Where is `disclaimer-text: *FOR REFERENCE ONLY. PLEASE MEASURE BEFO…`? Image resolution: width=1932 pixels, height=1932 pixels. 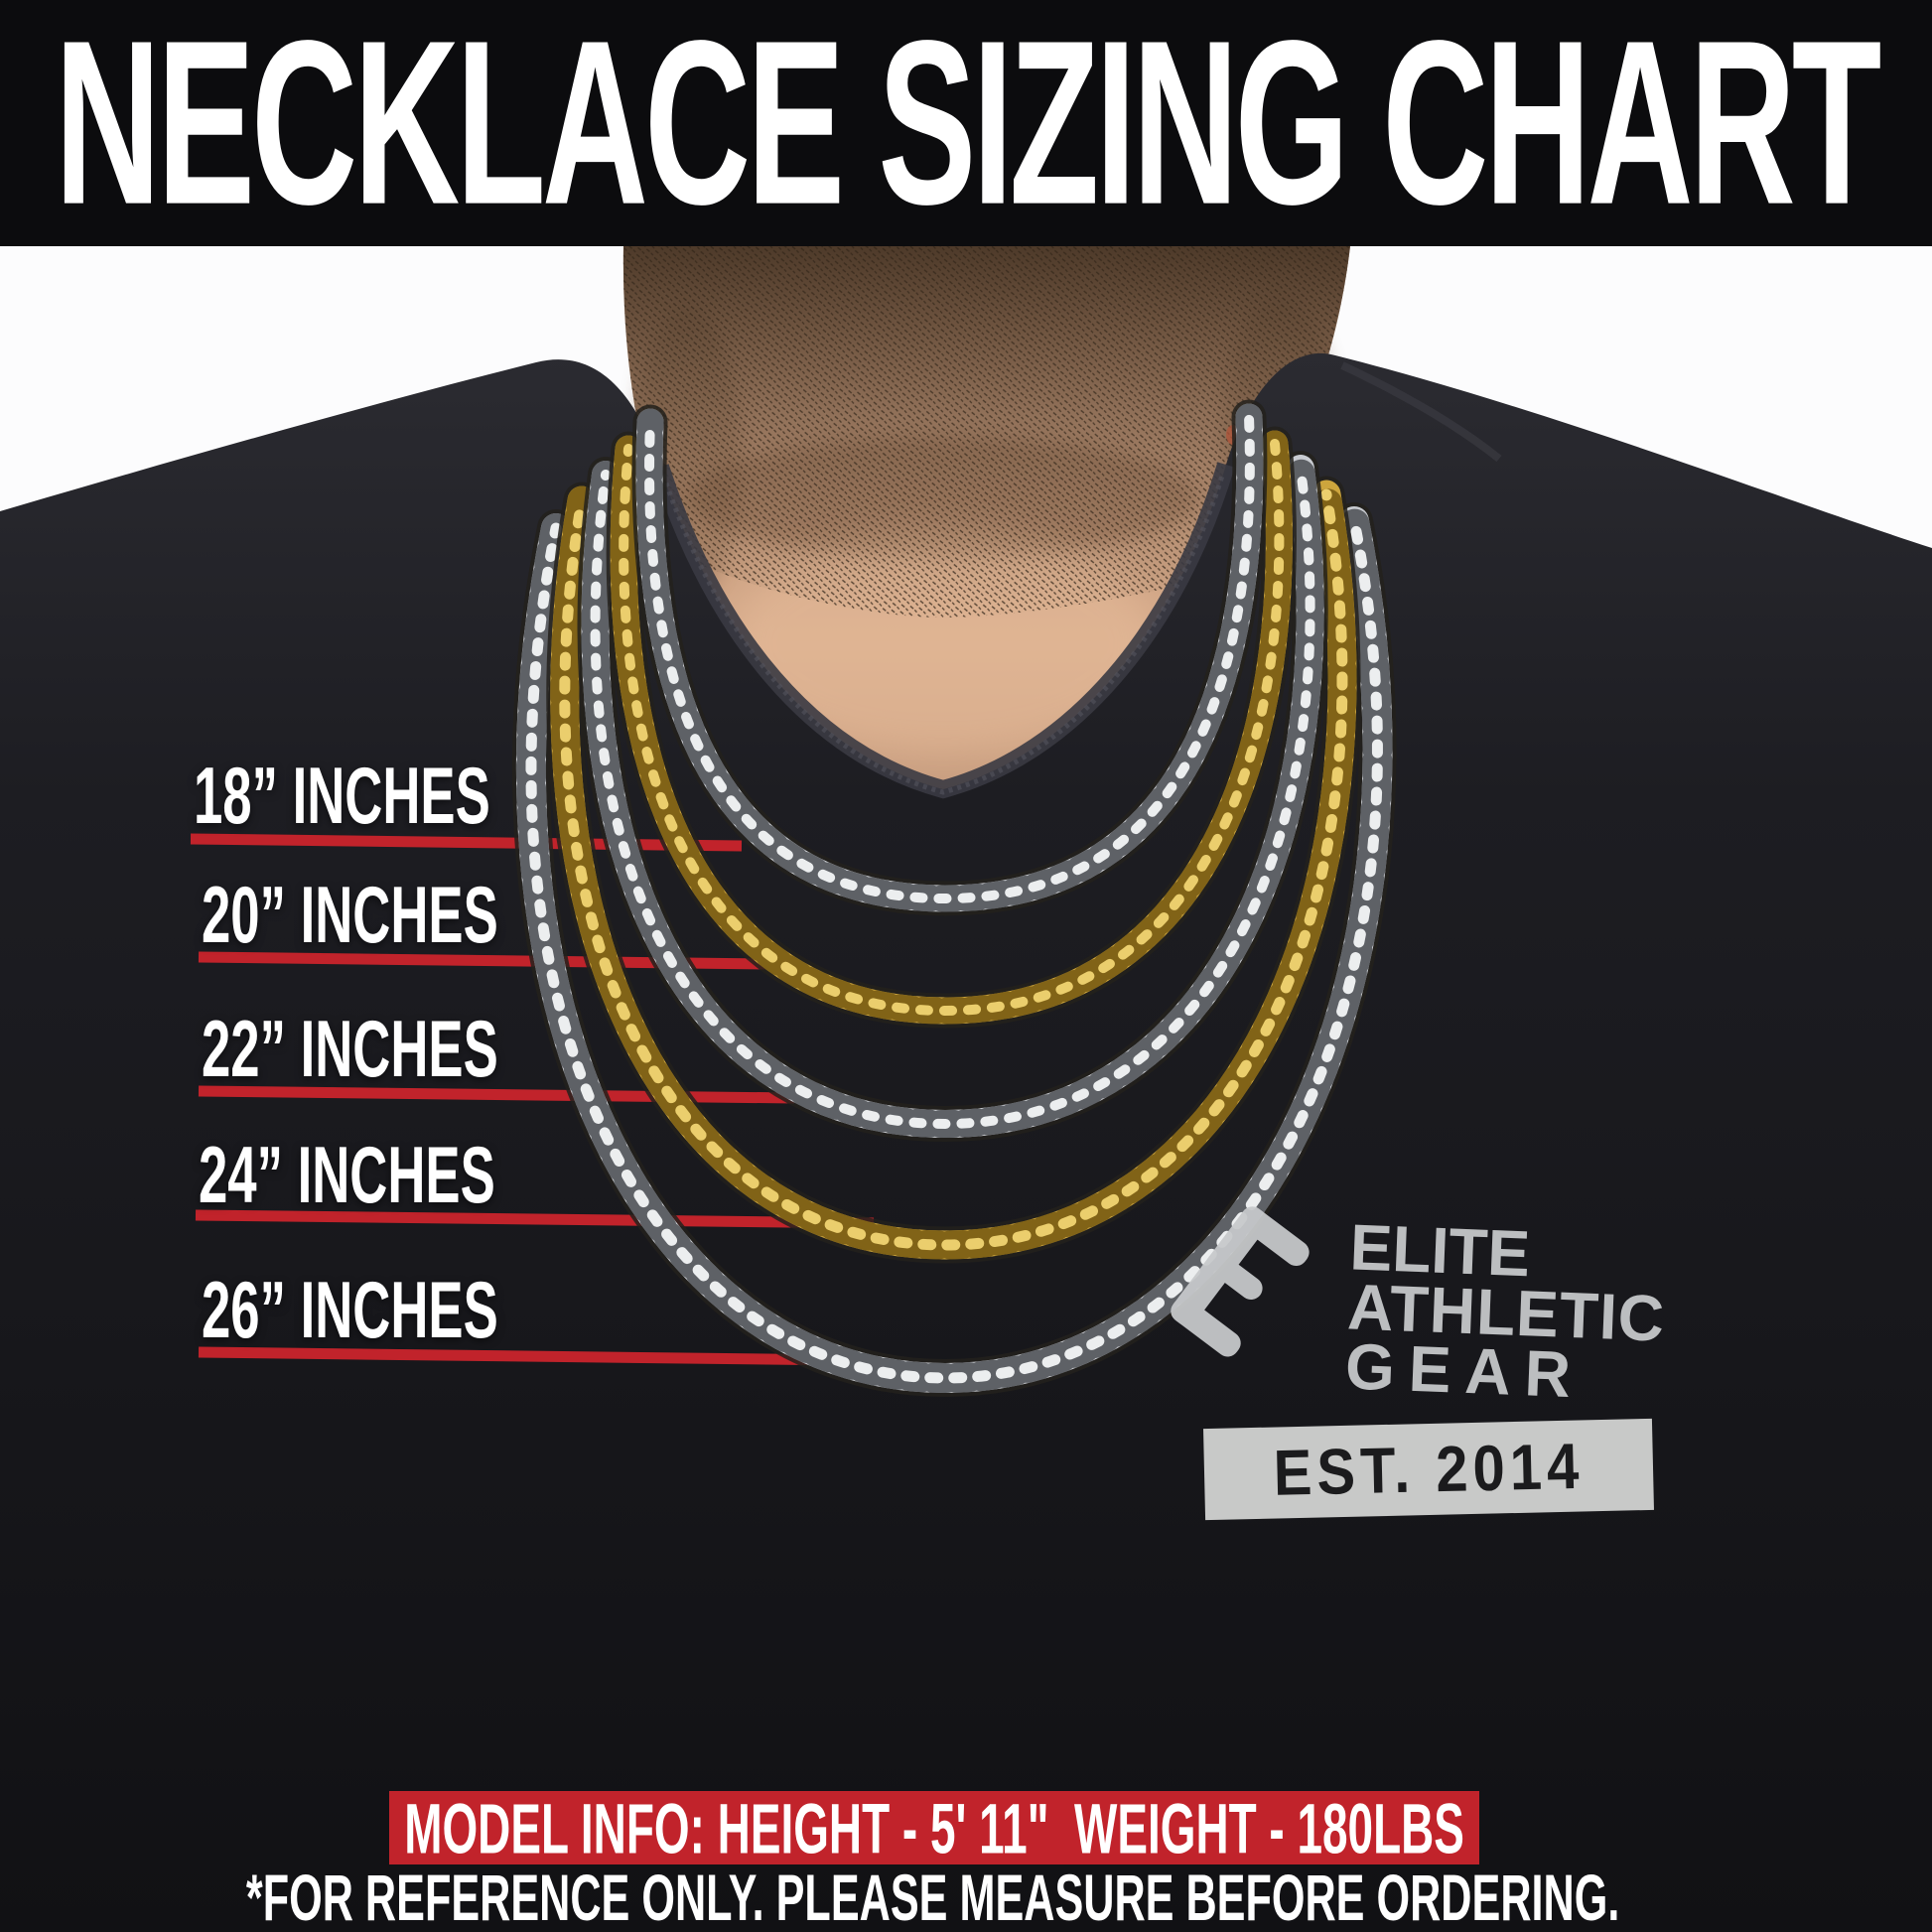 disclaimer-text: *FOR REFERENCE ONLY. PLEASE MEASURE BEFO… is located at coordinates (933, 1897).